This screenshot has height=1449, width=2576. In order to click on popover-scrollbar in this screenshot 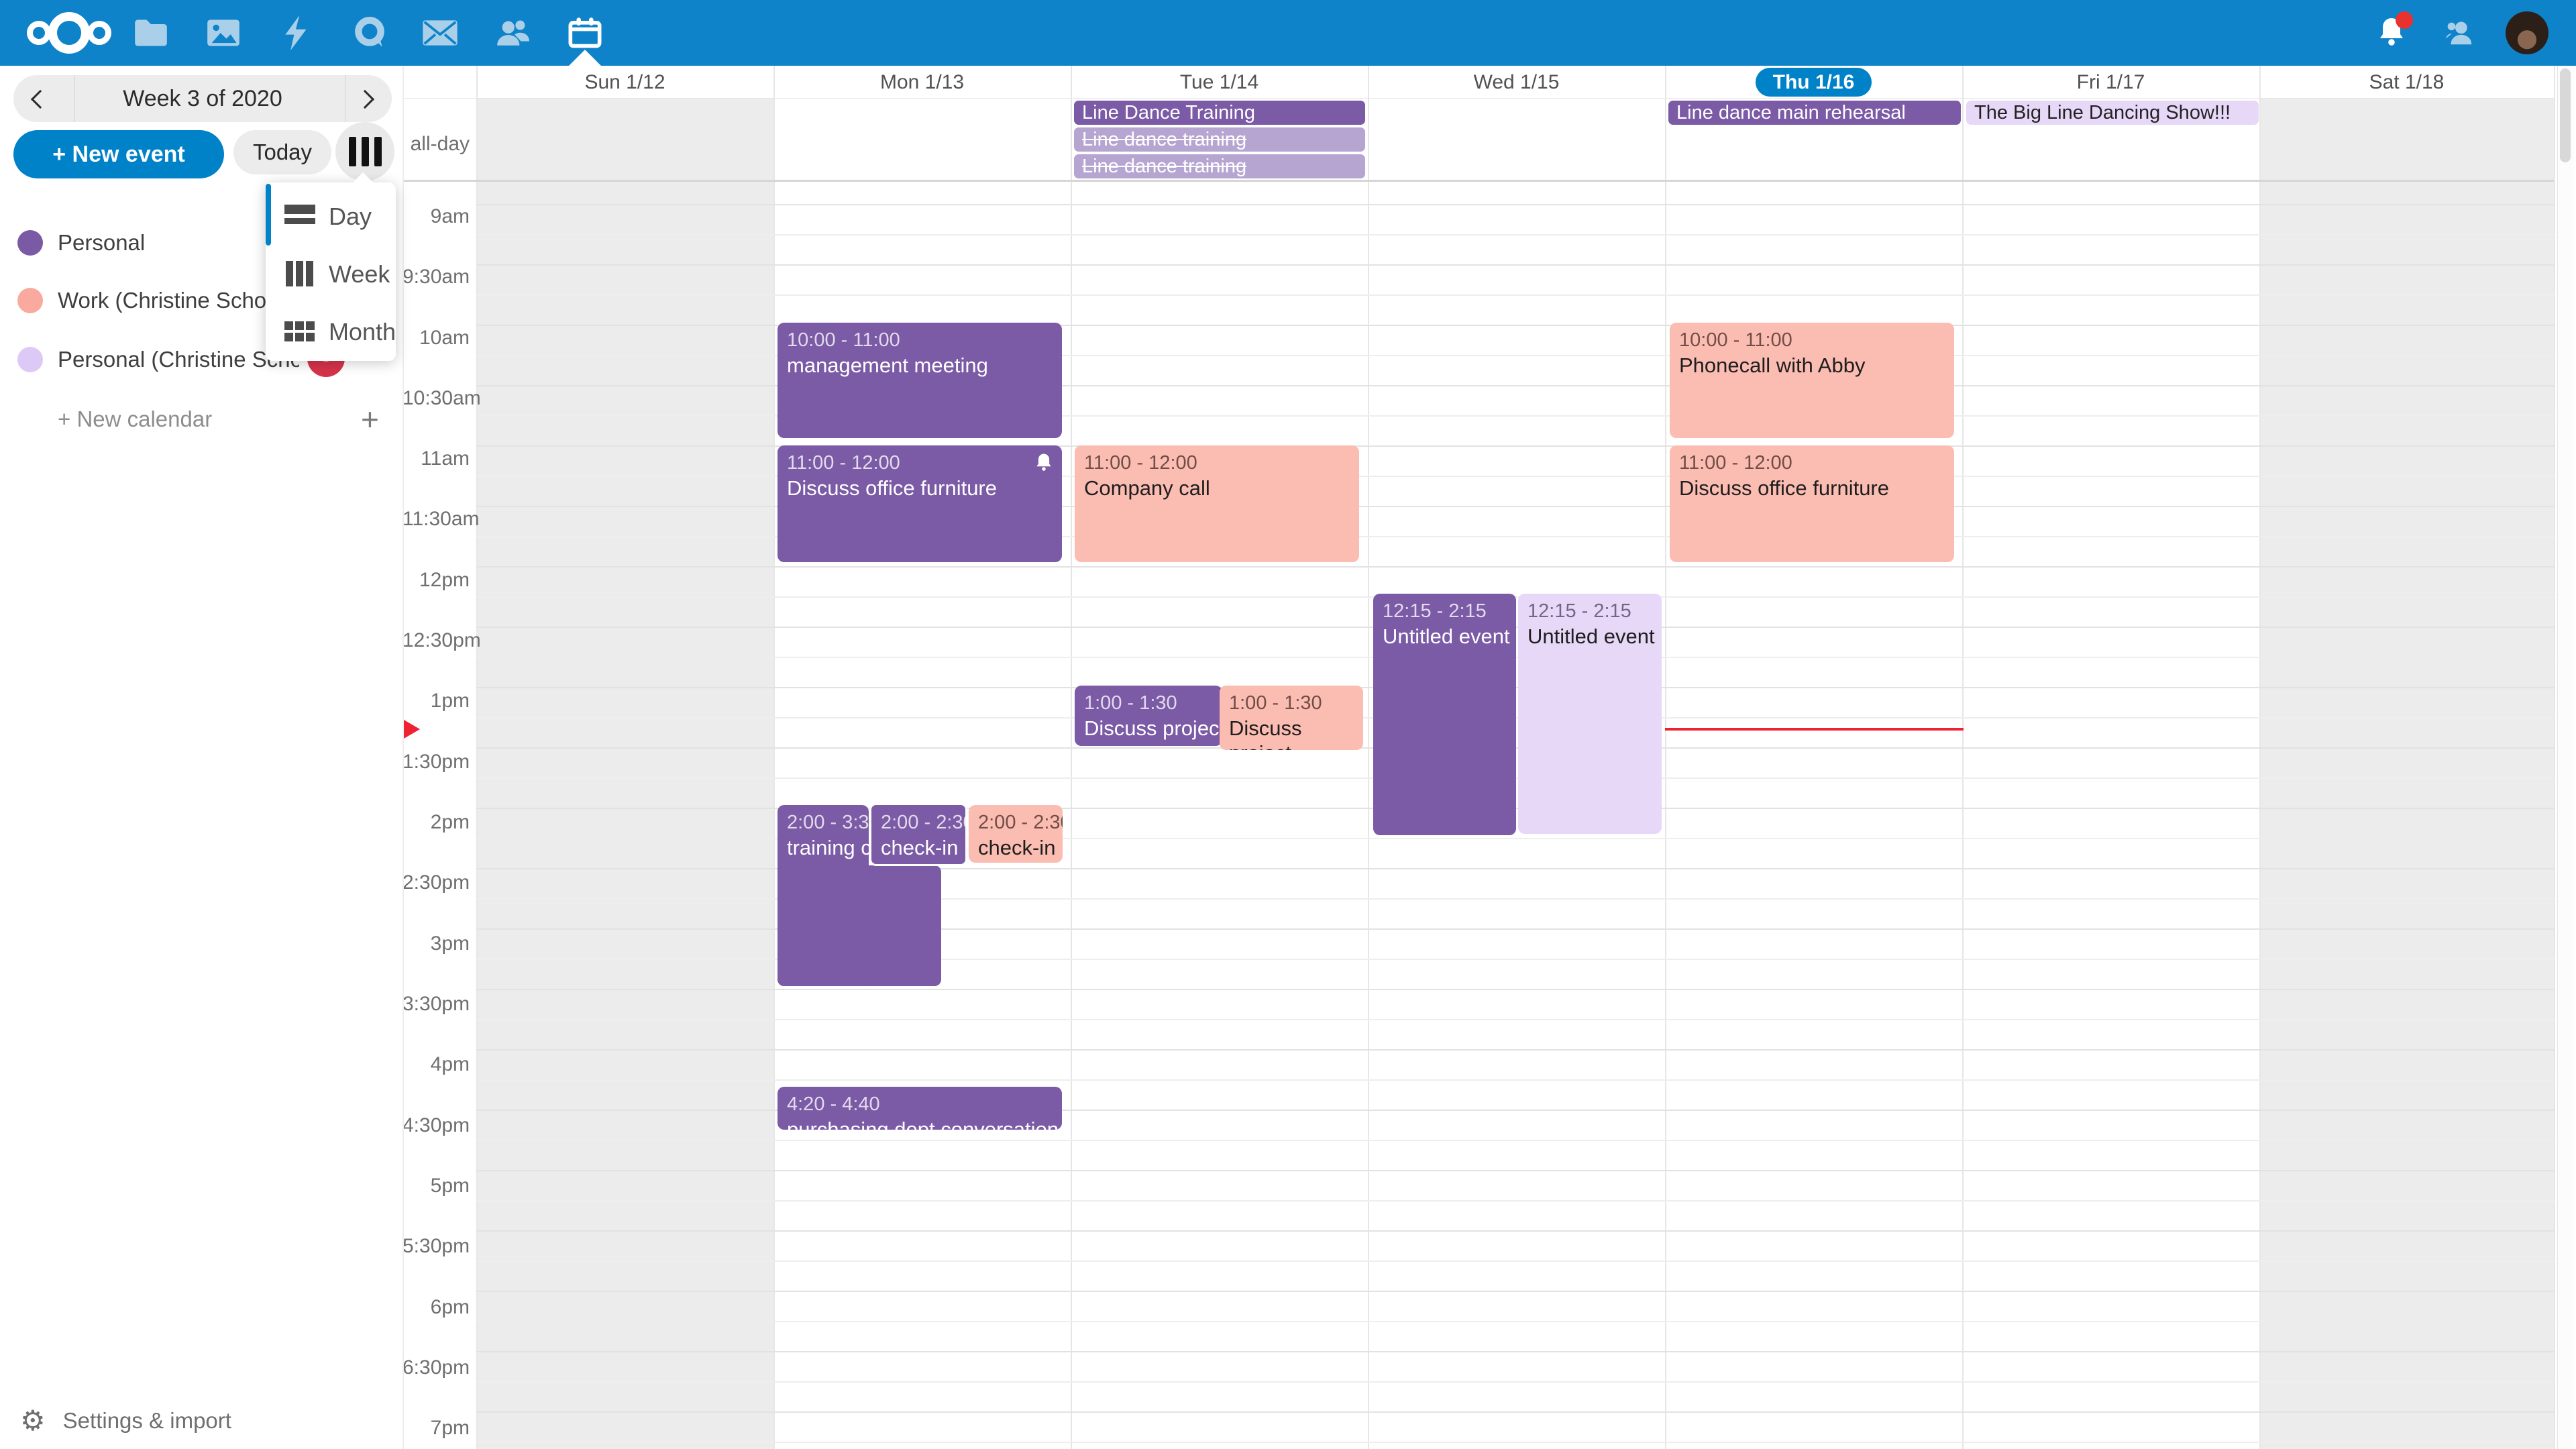, I will do `click(268, 215)`.